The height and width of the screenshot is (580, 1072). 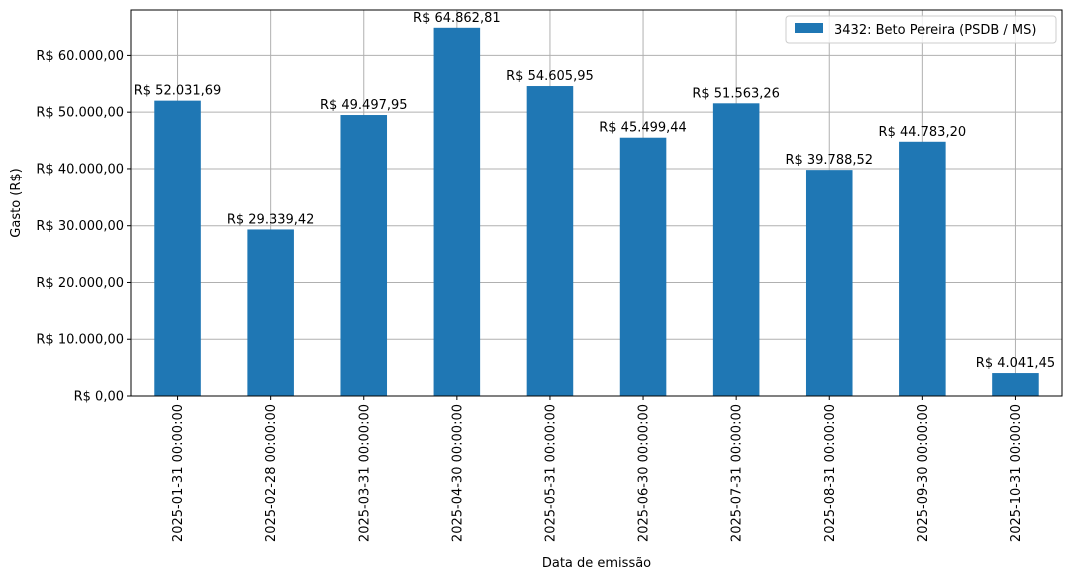 I want to click on x-tick-label: 2025-01-31 00:00:00, so click(x=178, y=473).